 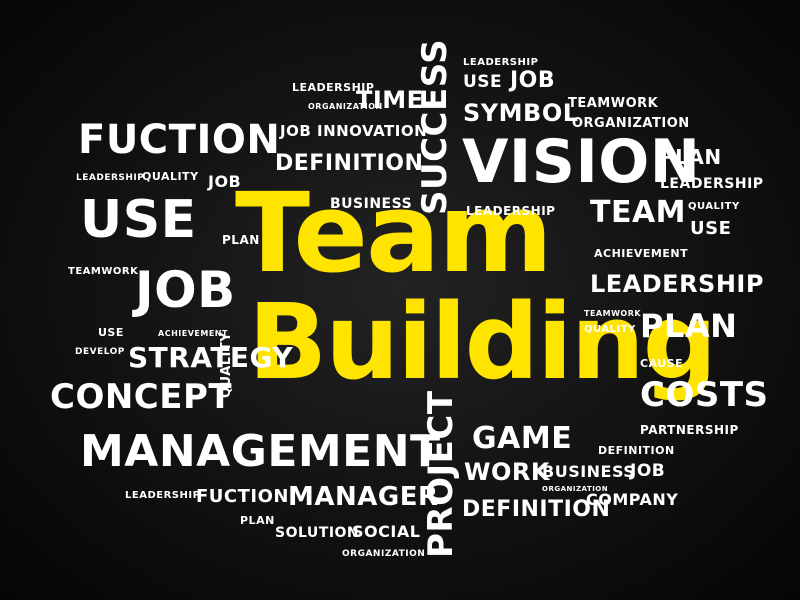 I want to click on word-cause: STRATEGY, so click(x=211, y=357).